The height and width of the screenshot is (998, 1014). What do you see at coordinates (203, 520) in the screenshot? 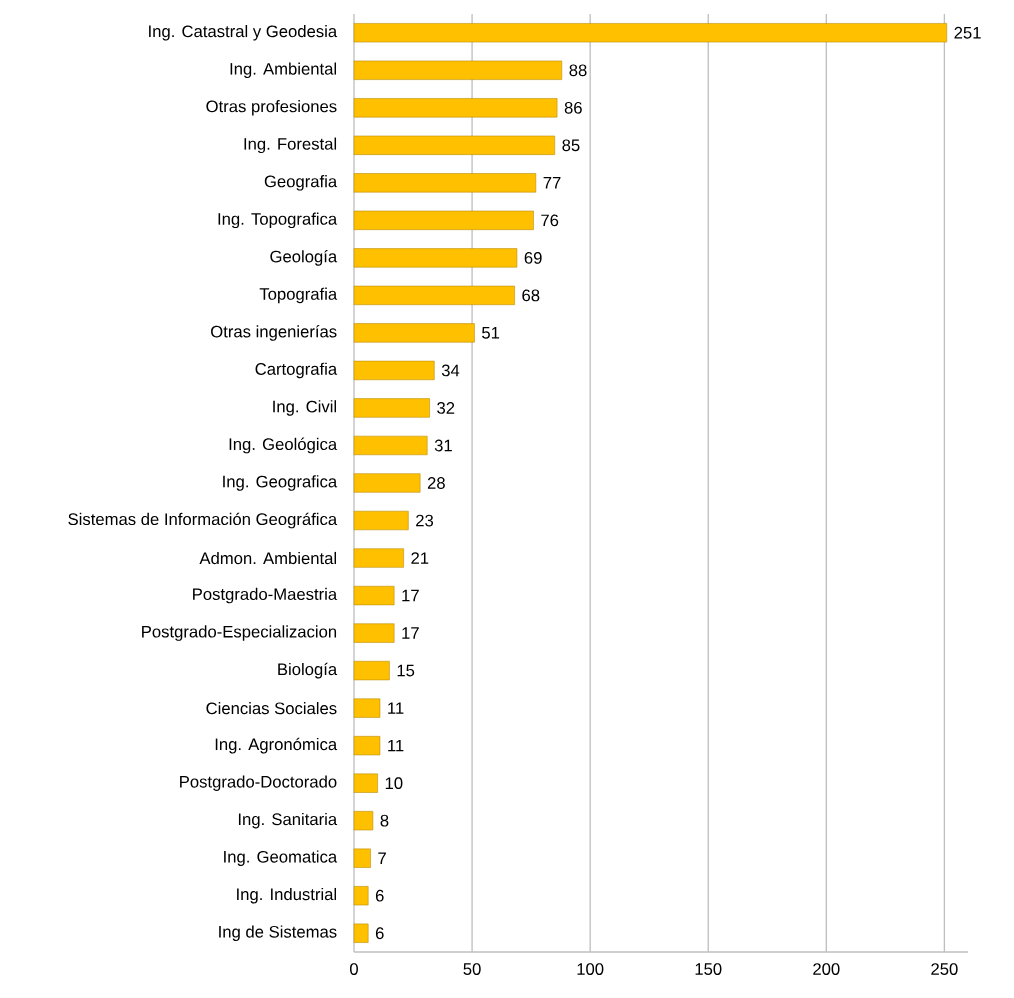
I see `y-tick-label: Sistemas de Información Geográfica` at bounding box center [203, 520].